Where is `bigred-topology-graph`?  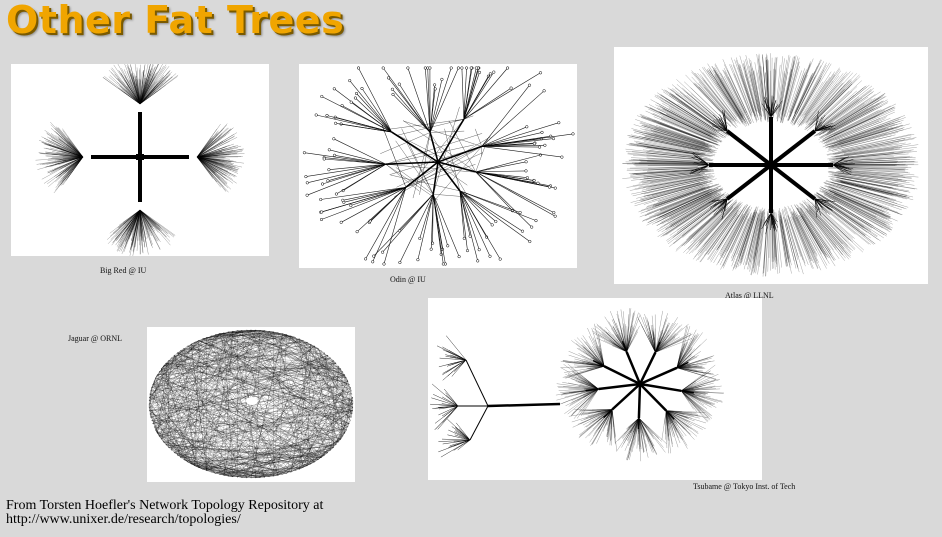
bigred-topology-graph is located at coordinates (140, 160).